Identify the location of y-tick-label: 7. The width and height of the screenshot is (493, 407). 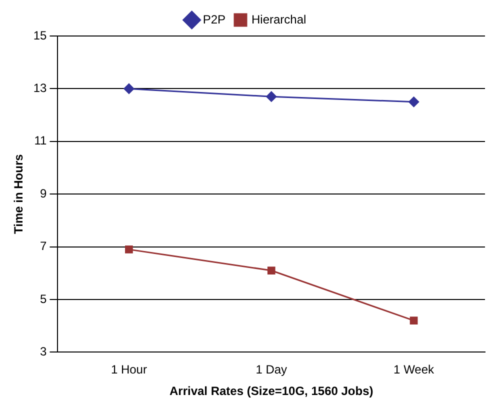
(44, 246).